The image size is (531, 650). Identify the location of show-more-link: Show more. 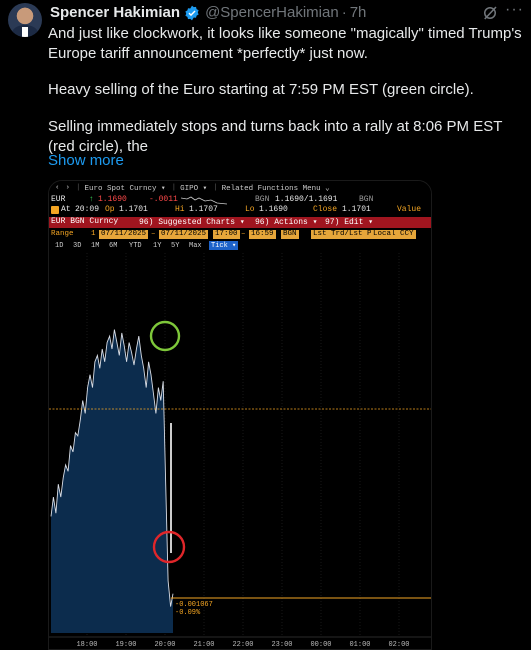
(86, 160).